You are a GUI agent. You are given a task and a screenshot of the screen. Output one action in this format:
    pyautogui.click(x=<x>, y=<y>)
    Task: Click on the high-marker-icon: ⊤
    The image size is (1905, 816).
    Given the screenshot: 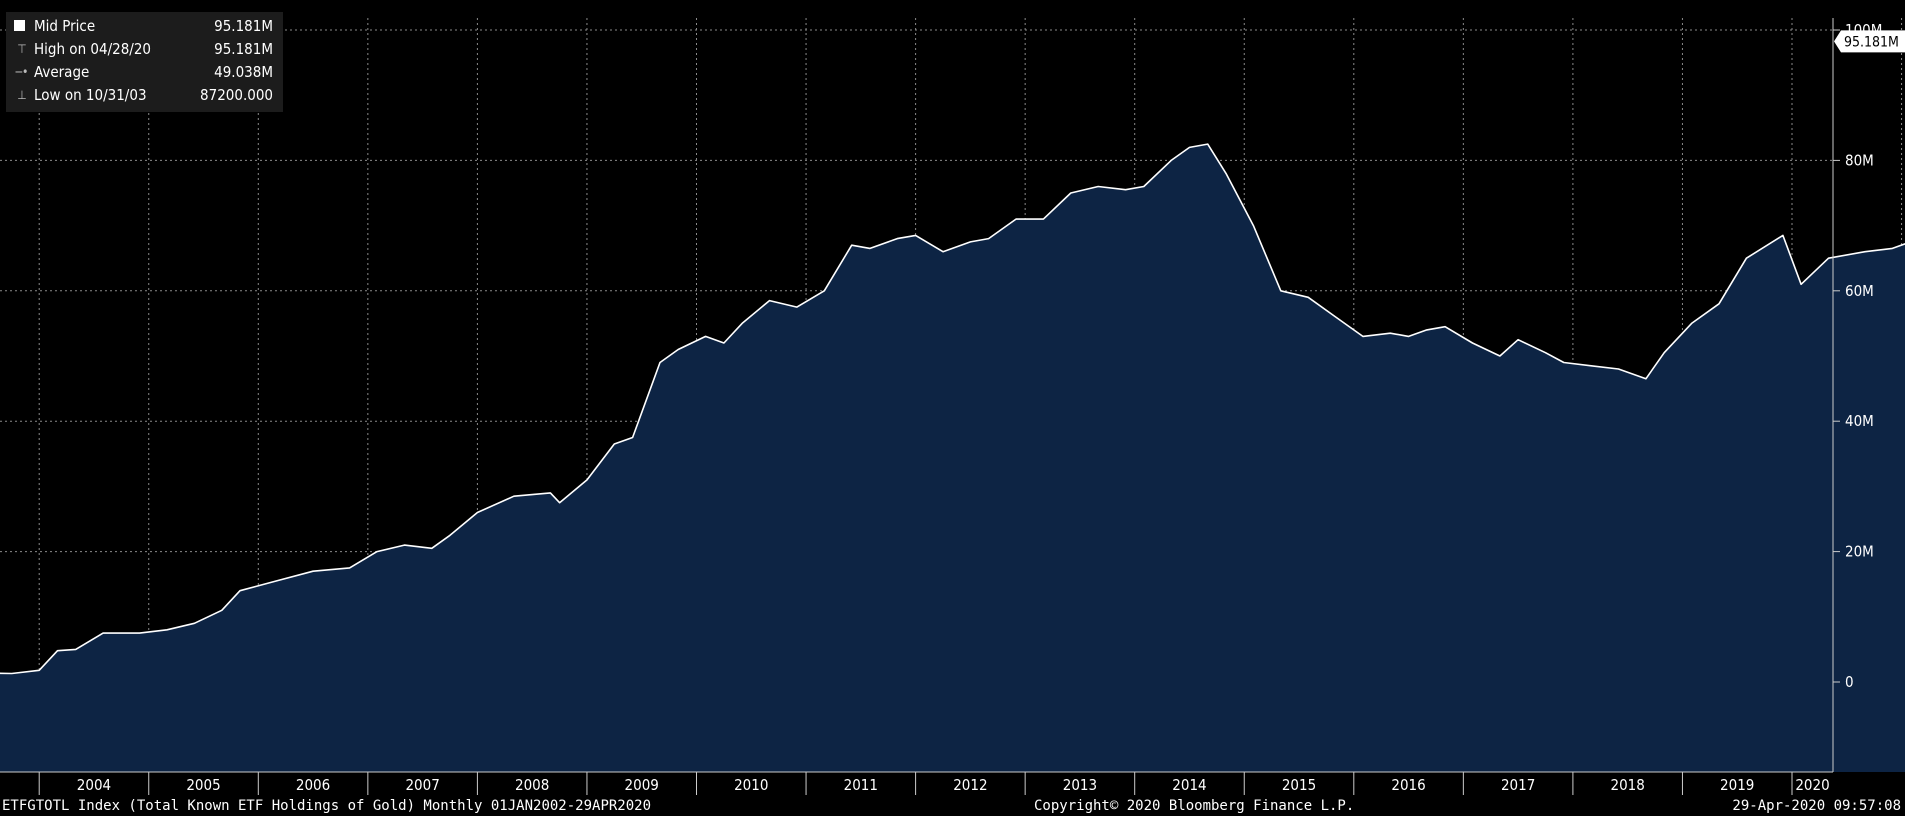 What is the action you would take?
    pyautogui.click(x=22, y=49)
    